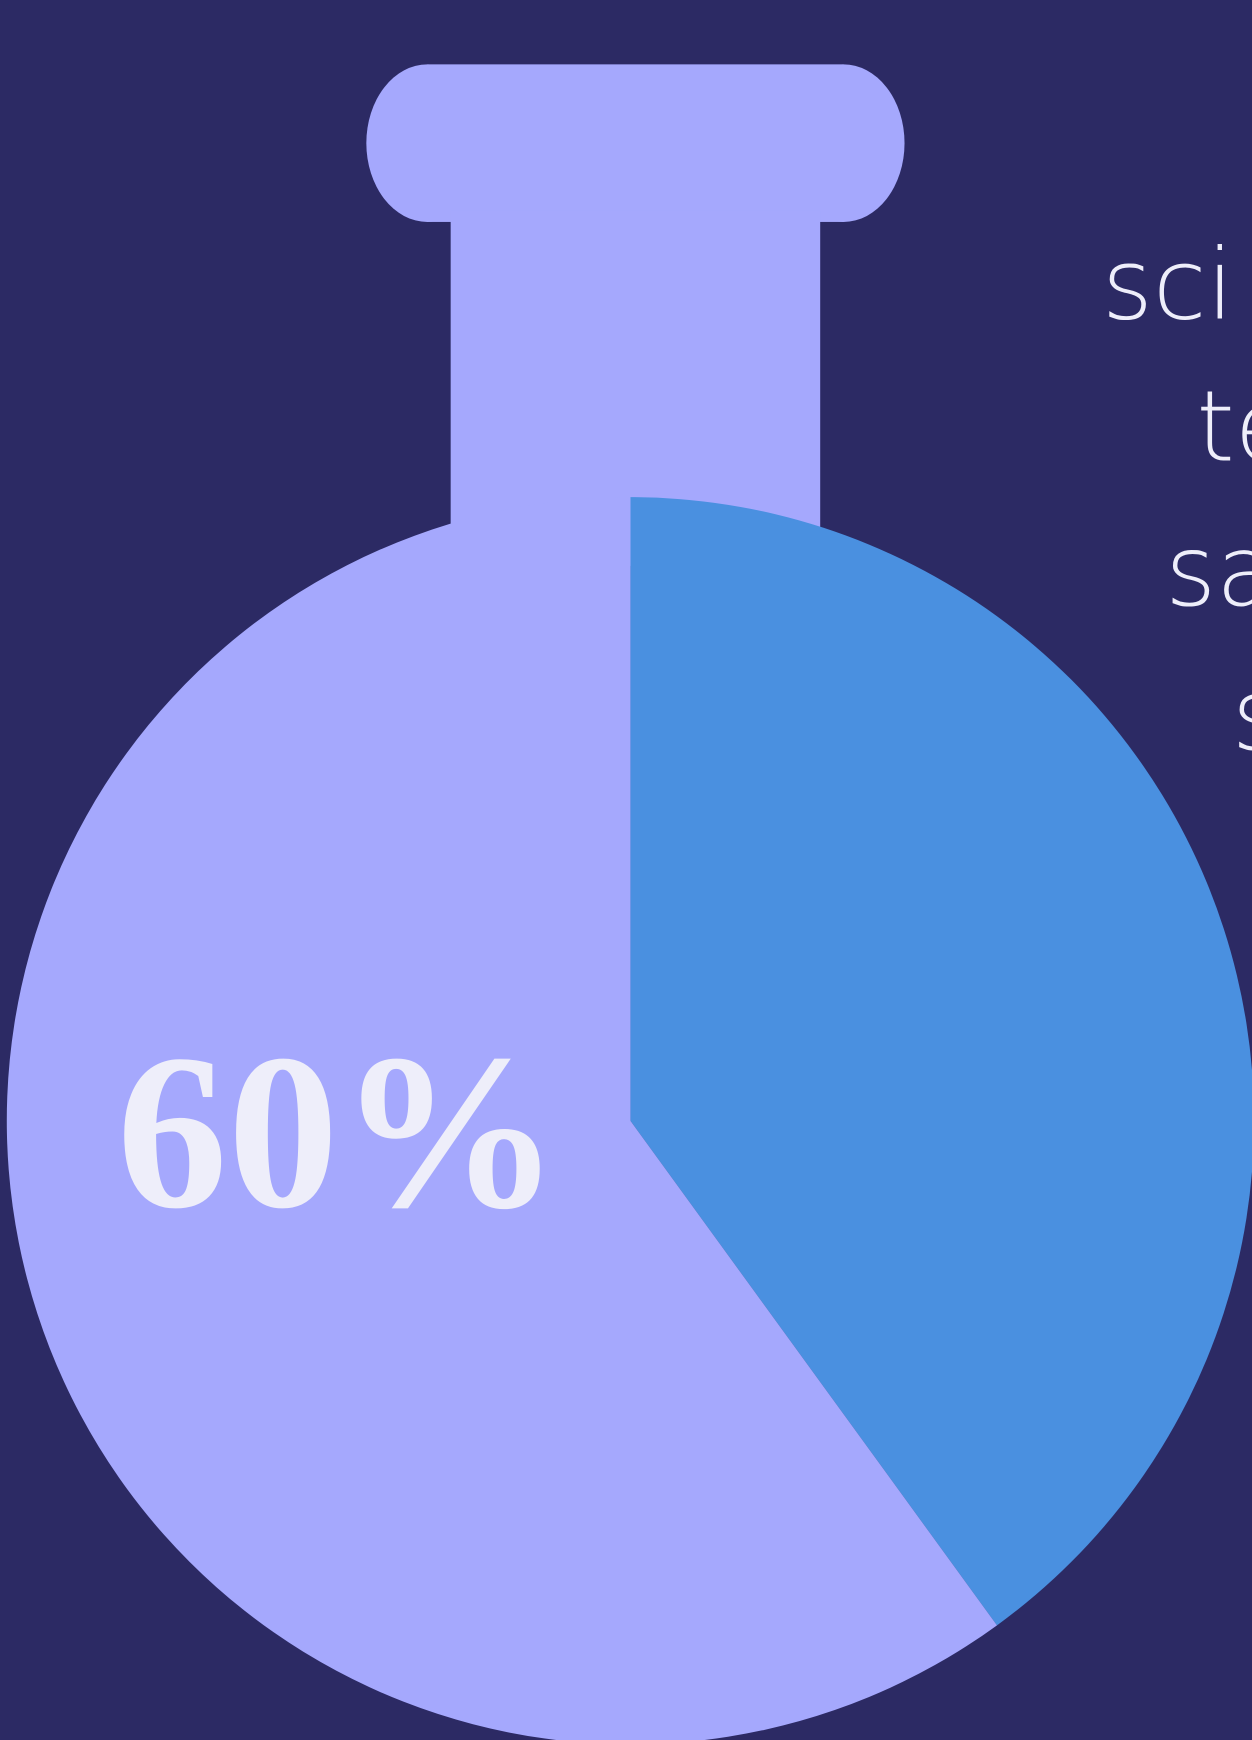  What do you see at coordinates (339, 1132) in the screenshot?
I see `value-label: 60%` at bounding box center [339, 1132].